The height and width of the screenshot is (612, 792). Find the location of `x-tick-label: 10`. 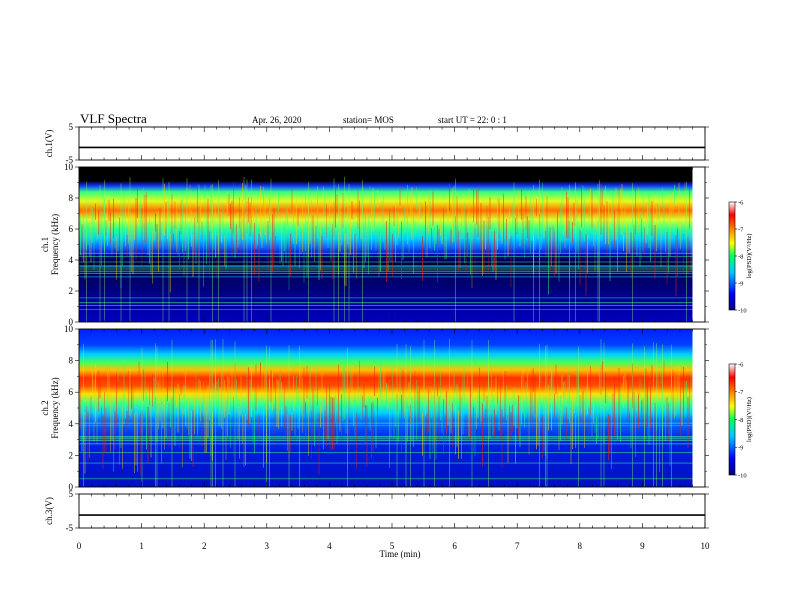

x-tick-label: 10 is located at coordinates (706, 546).